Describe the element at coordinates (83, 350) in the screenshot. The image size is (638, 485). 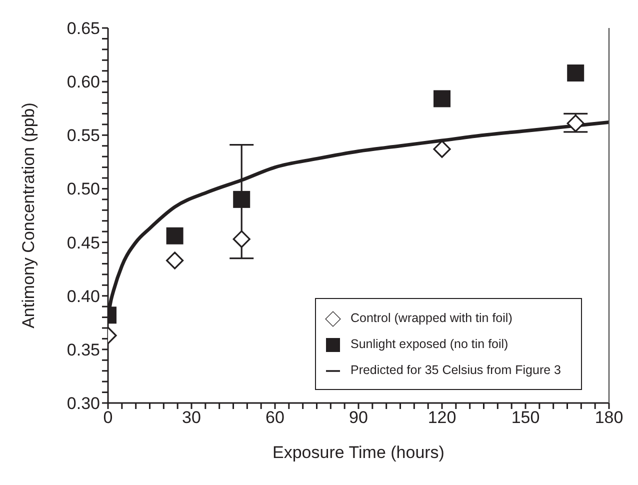
I see `y-tick-label: 0.35` at that location.